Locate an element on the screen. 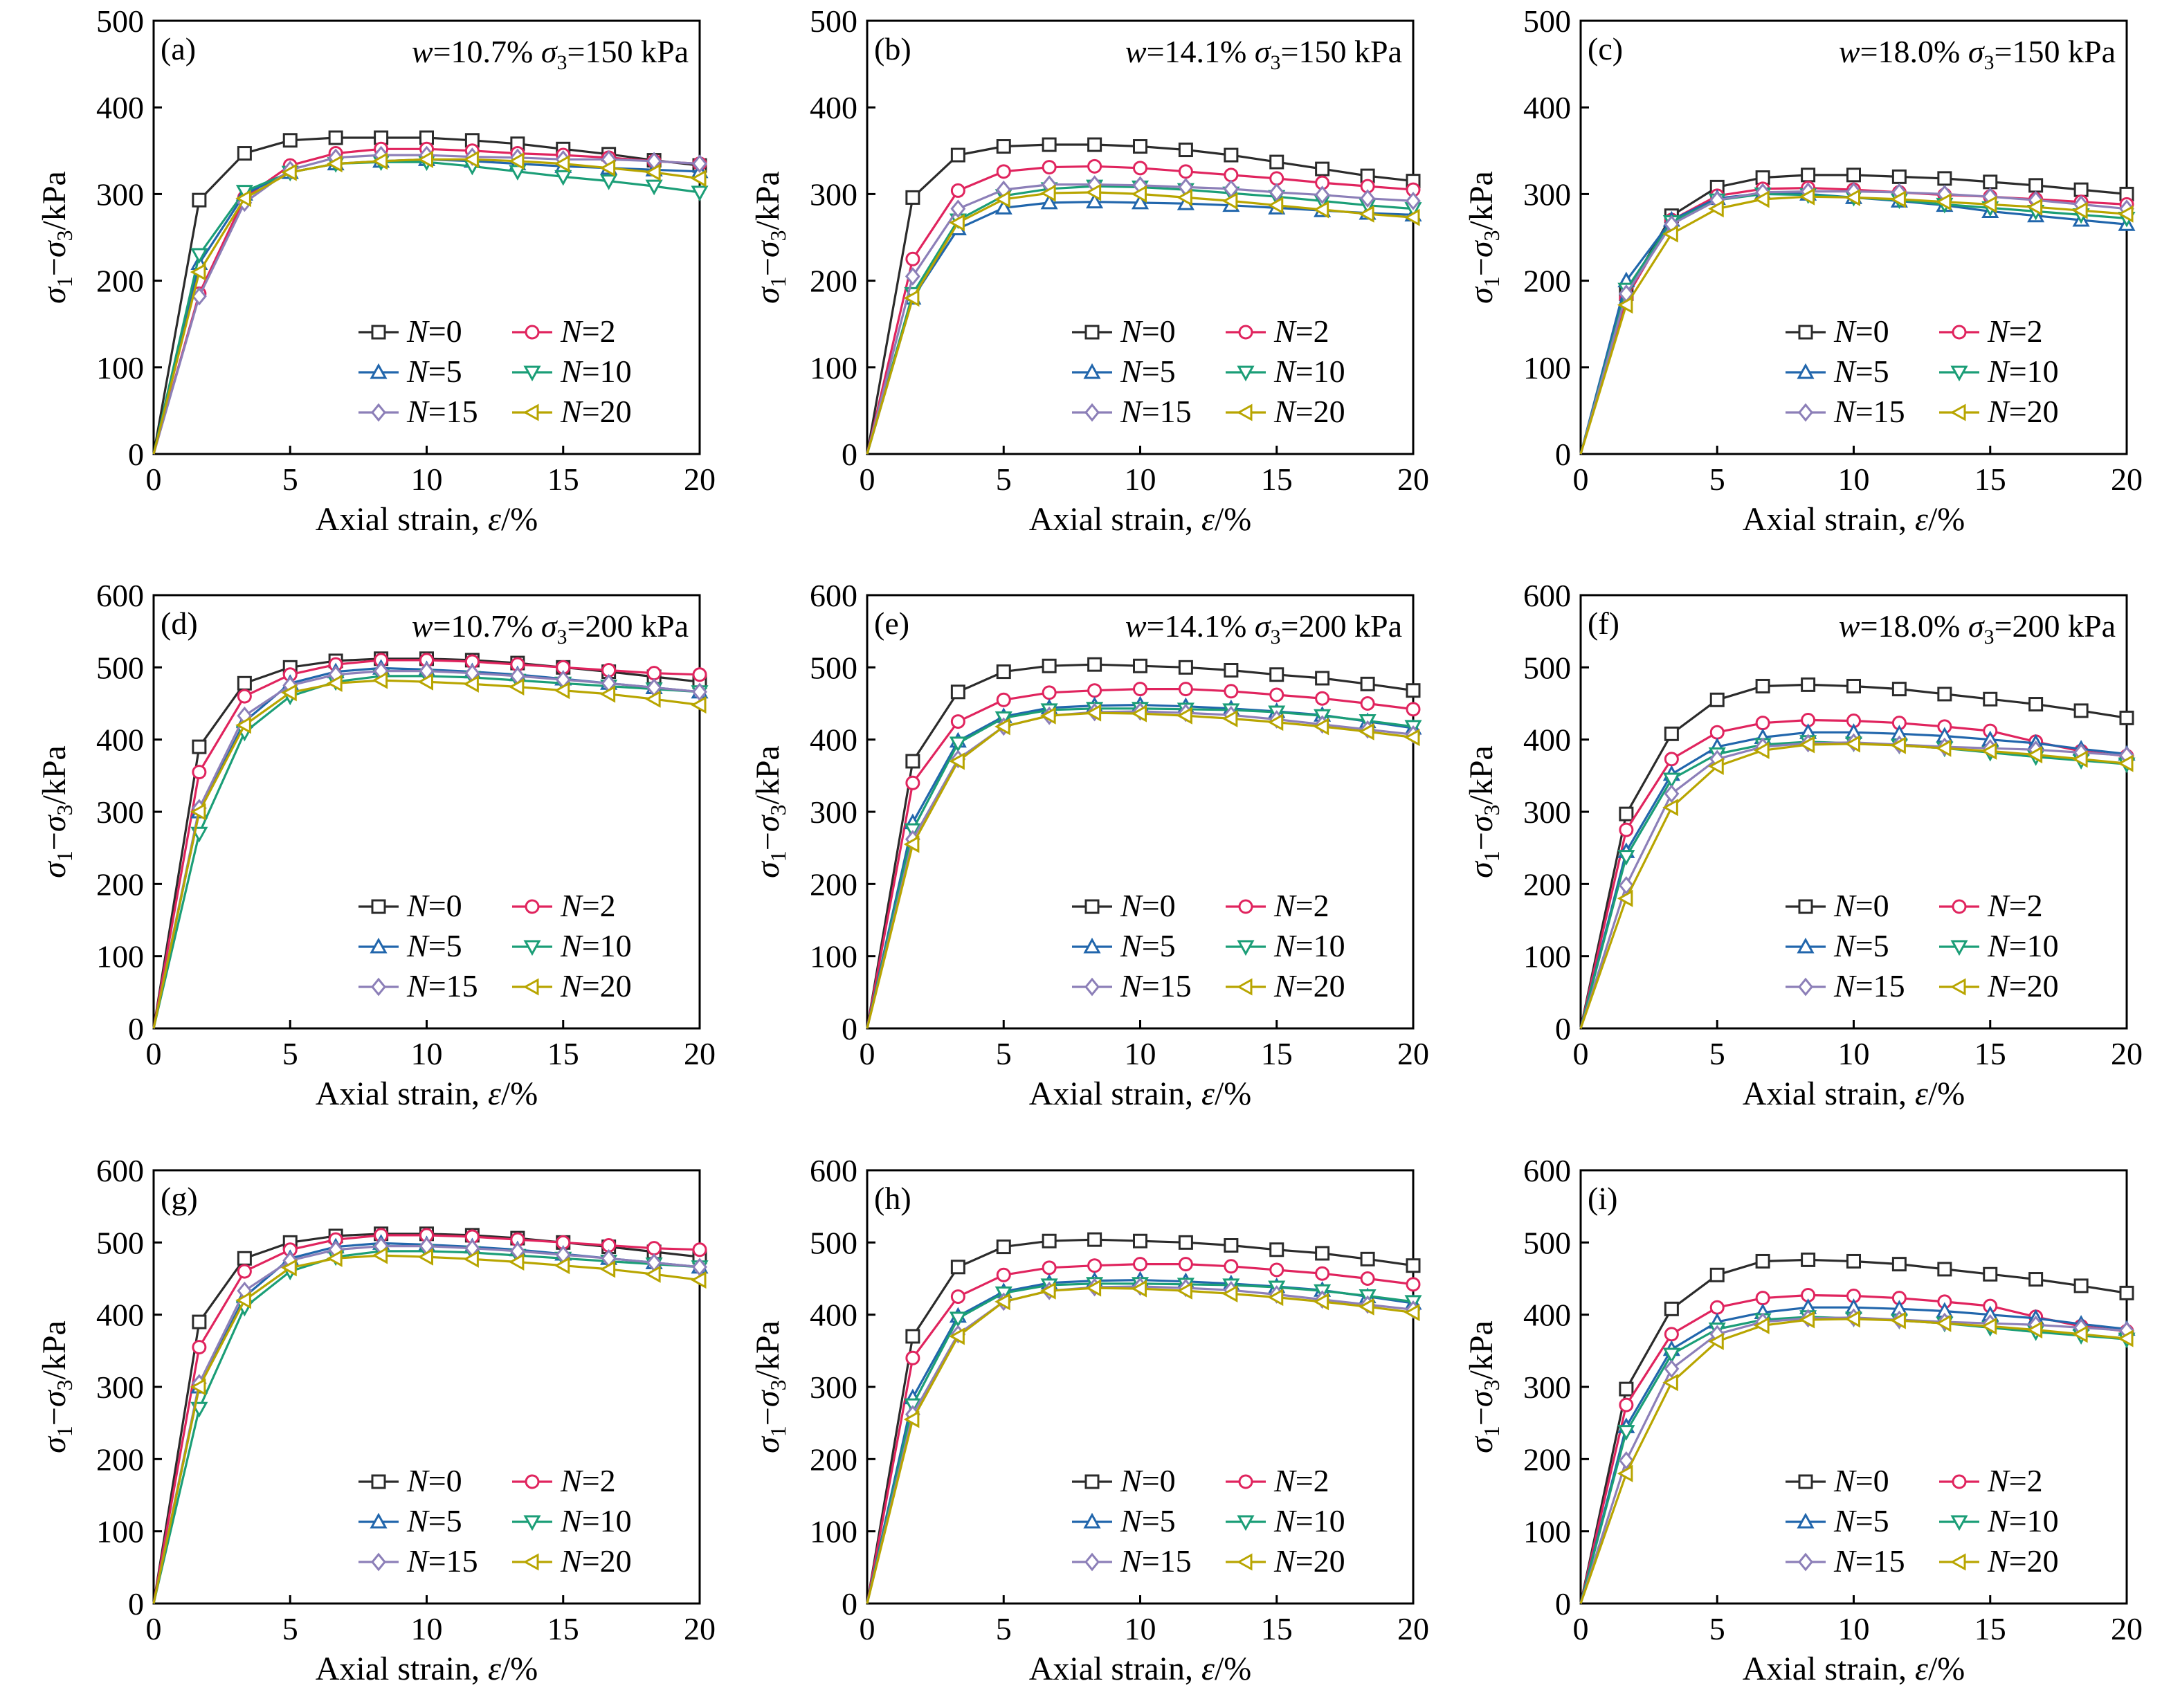 This screenshot has height=1708, width=2180. x-tick-label: 20 is located at coordinates (700, 479).